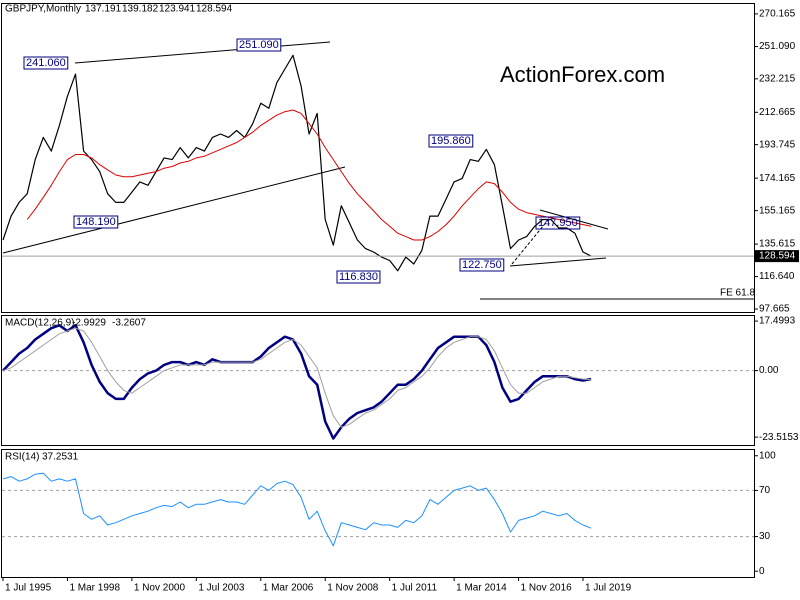 This screenshot has height=600, width=800. Describe the element at coordinates (777, 276) in the screenshot. I see `y-tick-label: 116.640` at that location.